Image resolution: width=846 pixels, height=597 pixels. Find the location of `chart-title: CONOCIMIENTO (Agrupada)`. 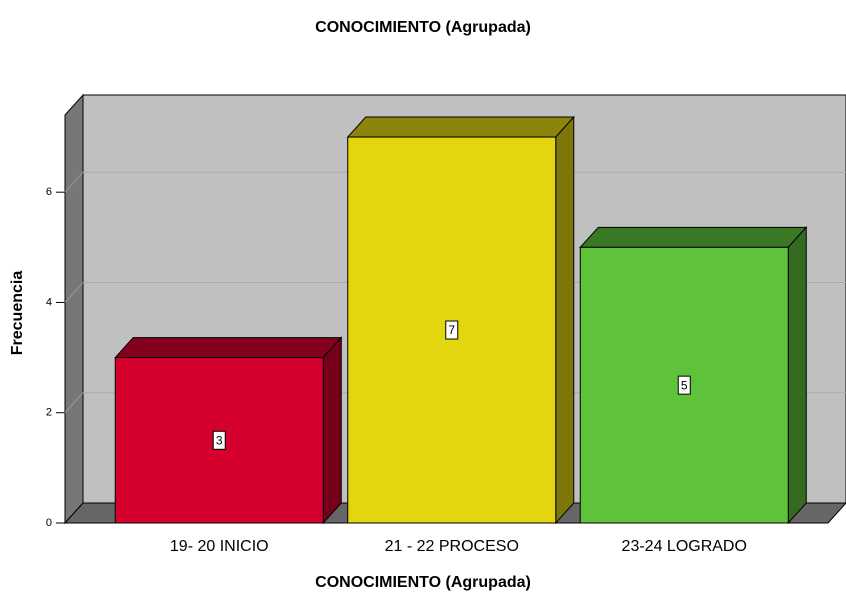

chart-title: CONOCIMIENTO (Agrupada) is located at coordinates (423, 27).